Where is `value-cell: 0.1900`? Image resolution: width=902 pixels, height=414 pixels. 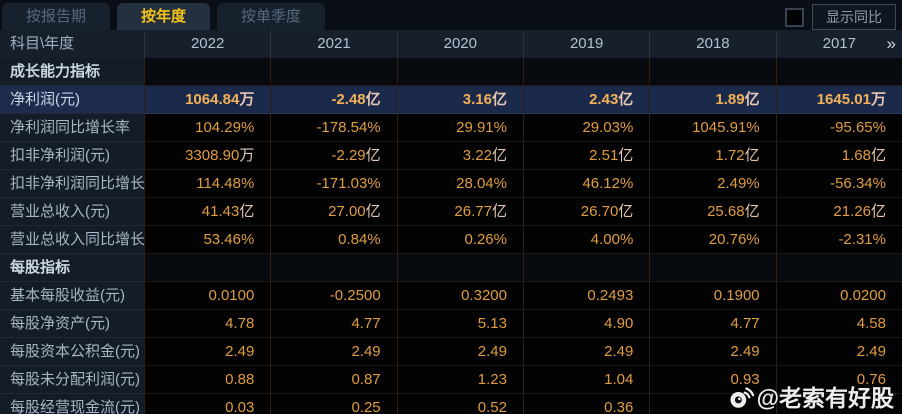 value-cell: 0.1900 is located at coordinates (712, 296).